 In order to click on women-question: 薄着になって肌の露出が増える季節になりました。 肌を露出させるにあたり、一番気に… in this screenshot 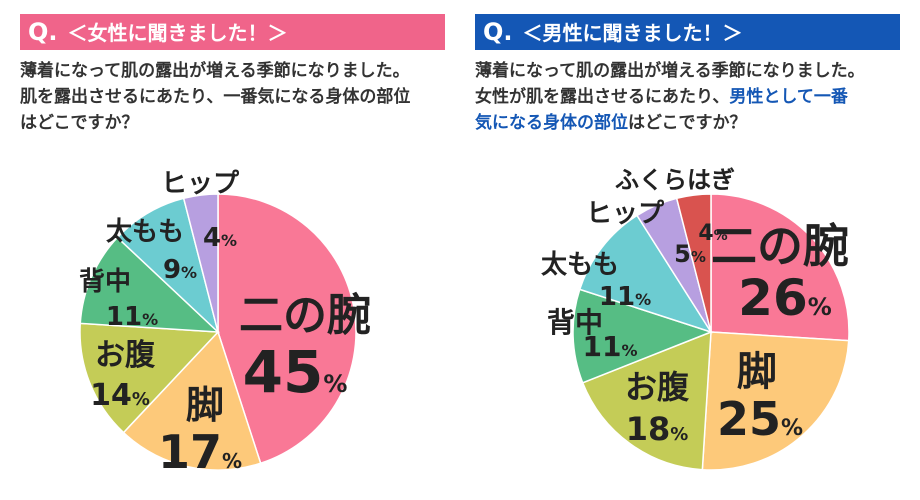, I will do `click(235, 97)`.